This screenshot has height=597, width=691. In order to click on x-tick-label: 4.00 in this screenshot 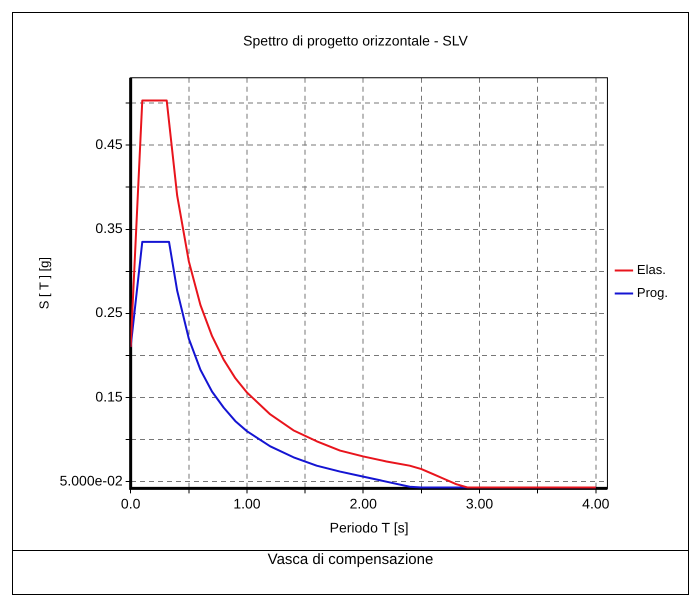, I will do `click(596, 504)`.